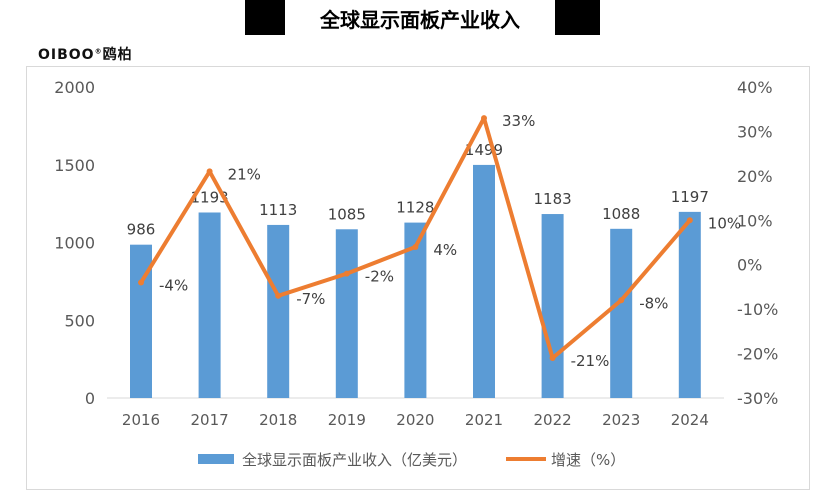 The width and height of the screenshot is (832, 500). What do you see at coordinates (690, 420) in the screenshot?
I see `x-tick-label: 2024` at bounding box center [690, 420].